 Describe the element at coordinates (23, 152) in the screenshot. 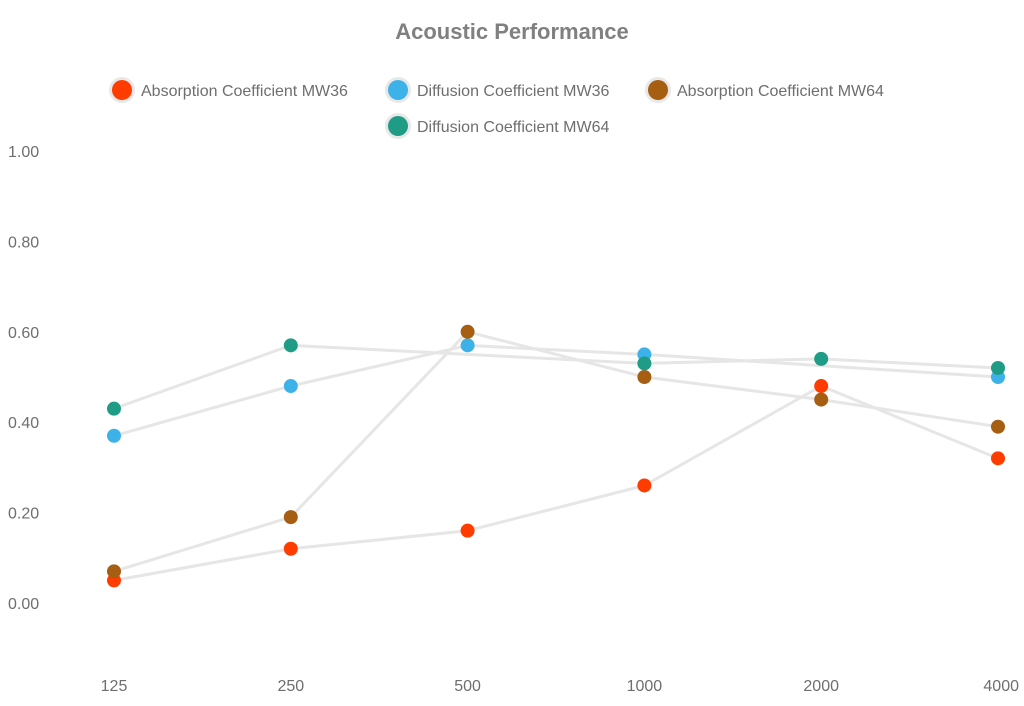

I see `y-tick-label: 1.00` at that location.